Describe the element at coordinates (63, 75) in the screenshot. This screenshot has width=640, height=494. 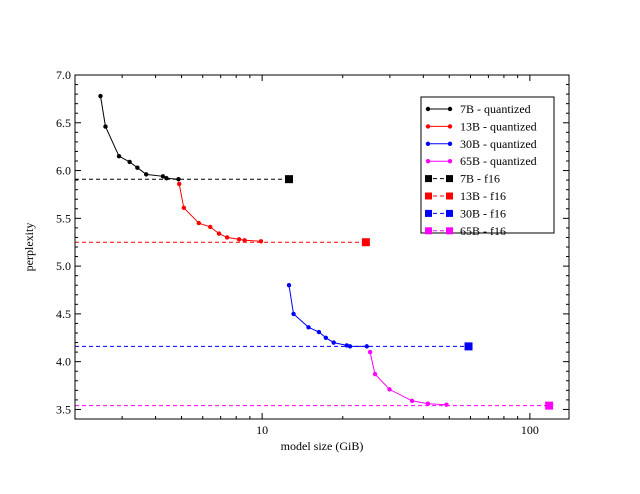
I see `y-tick-label: 7.0` at that location.